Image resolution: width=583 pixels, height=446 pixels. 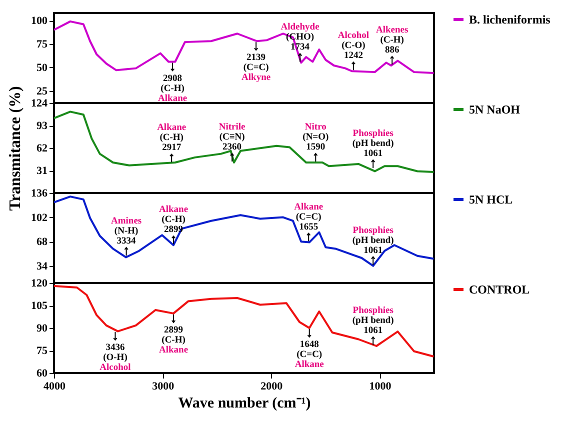 I want to click on annotation: (N=O), so click(x=315, y=137).